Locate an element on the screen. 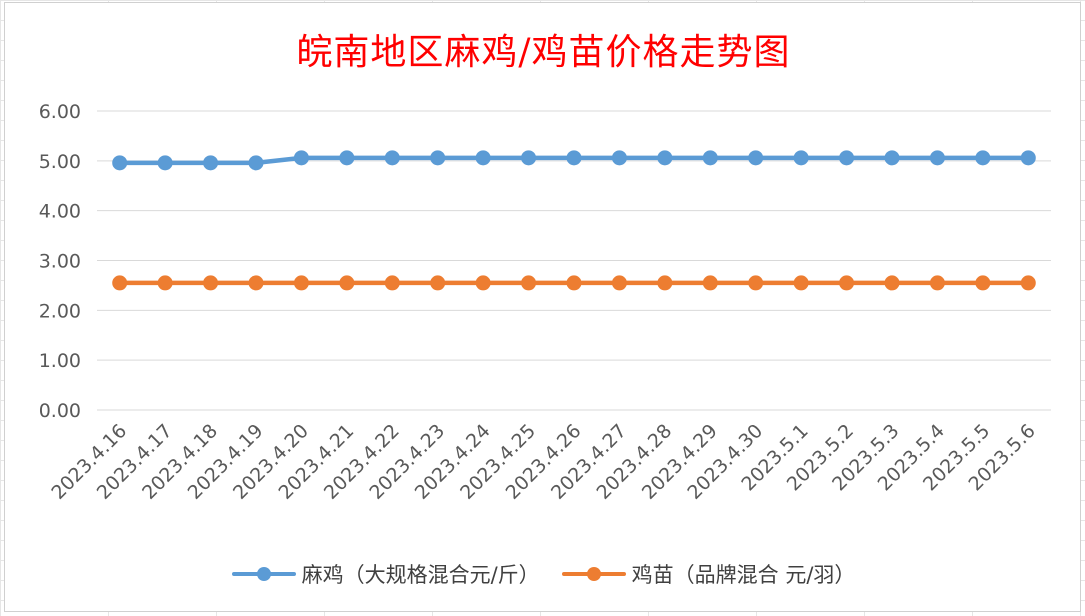 This screenshot has height=616, width=1085. y-tick-label: 2.00 is located at coordinates (60, 311).